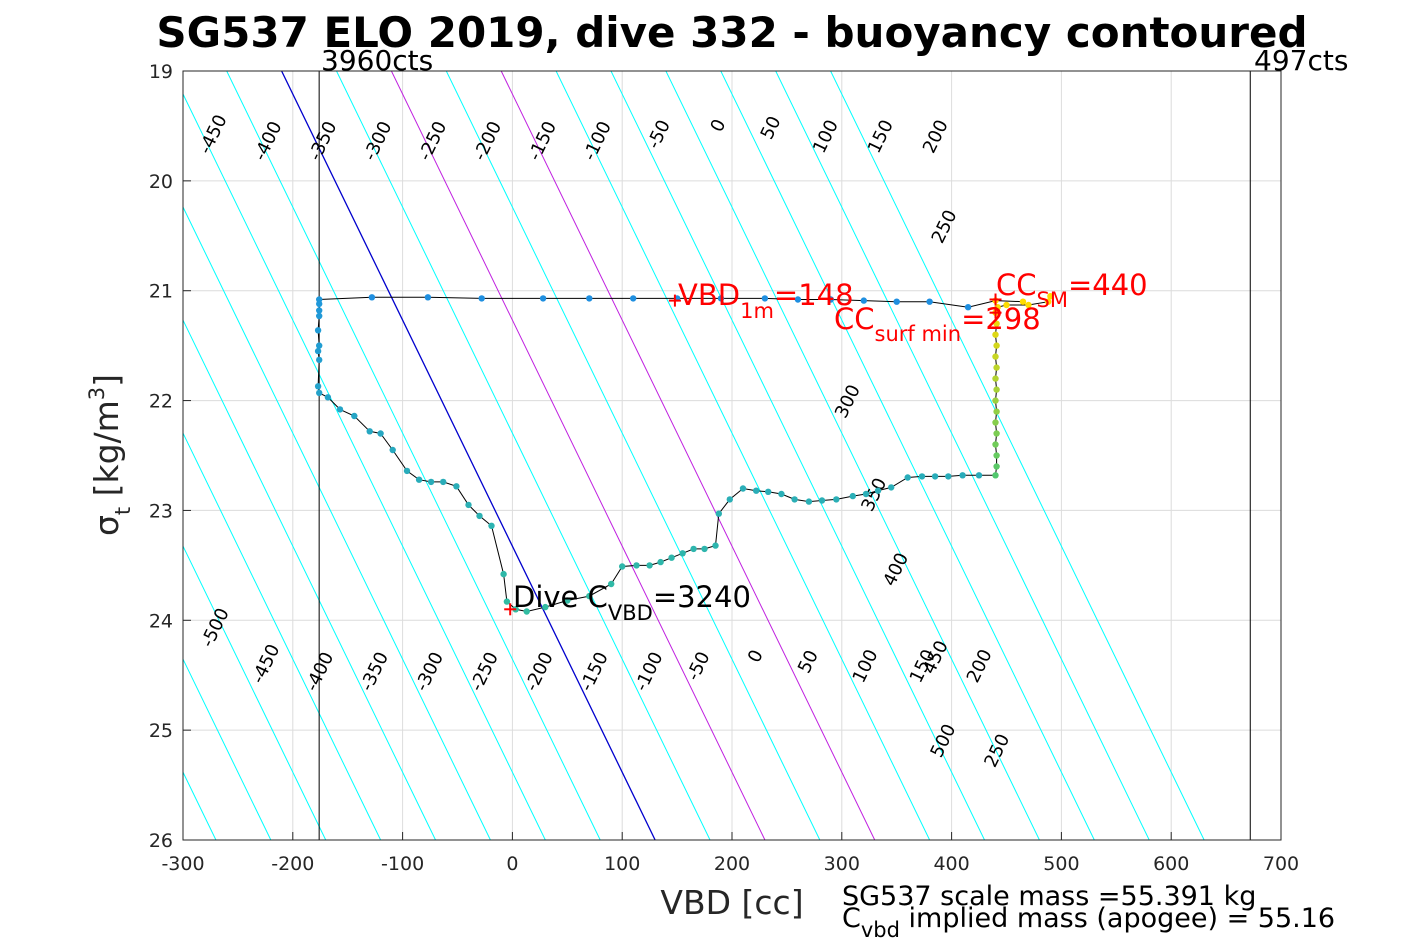  I want to click on vbd-1m-value: =148, so click(814, 295).